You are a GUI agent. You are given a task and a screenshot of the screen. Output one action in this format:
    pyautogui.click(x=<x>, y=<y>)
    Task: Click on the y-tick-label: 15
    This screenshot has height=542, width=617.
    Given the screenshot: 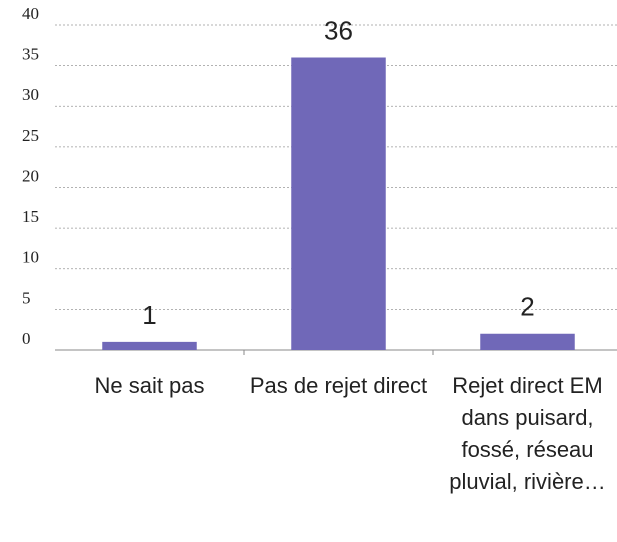 What is the action you would take?
    pyautogui.click(x=30, y=216)
    